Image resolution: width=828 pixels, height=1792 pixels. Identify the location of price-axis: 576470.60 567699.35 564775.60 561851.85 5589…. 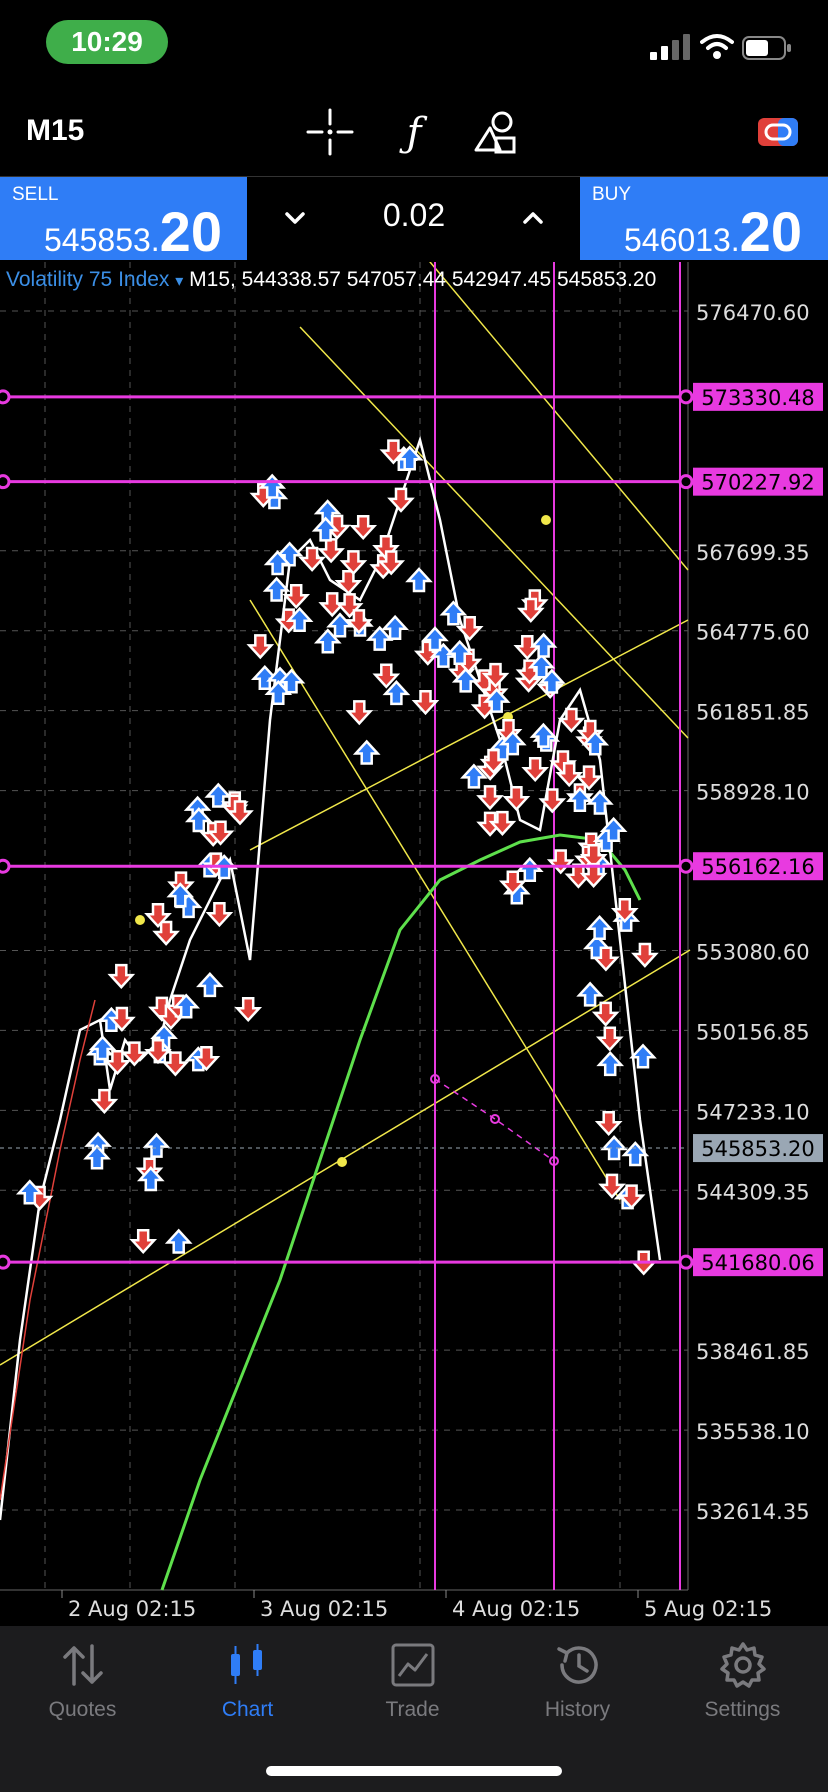
(753, 912).